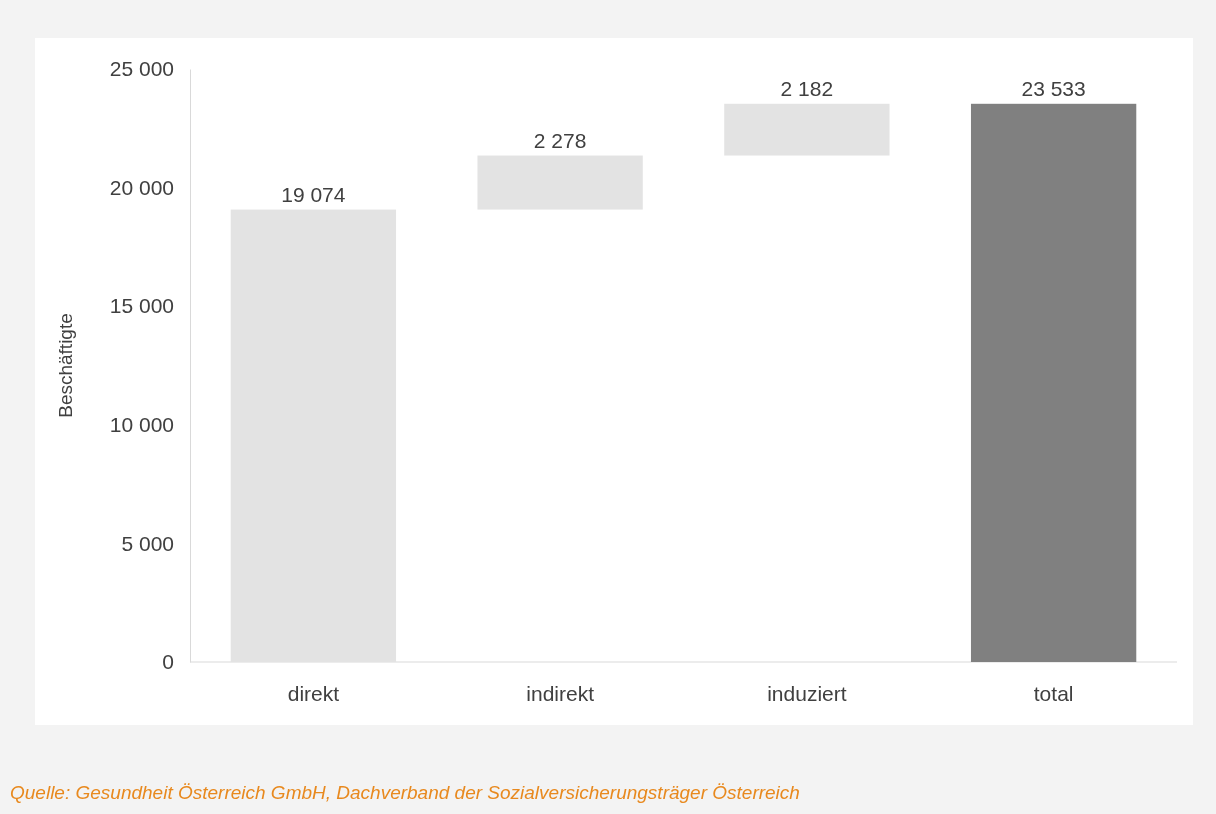 This screenshot has width=1216, height=814. What do you see at coordinates (141, 187) in the screenshot?
I see `y-tick-label: 20 000` at bounding box center [141, 187].